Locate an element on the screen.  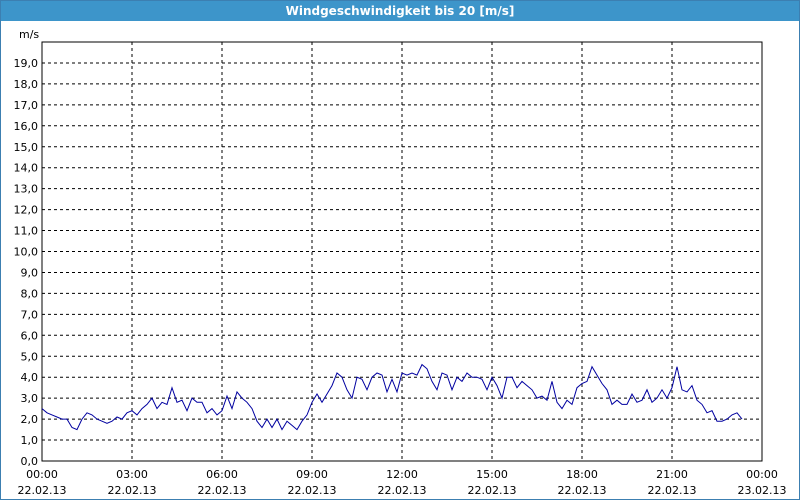
y-tick-label: 11,0 is located at coordinates (26, 231).